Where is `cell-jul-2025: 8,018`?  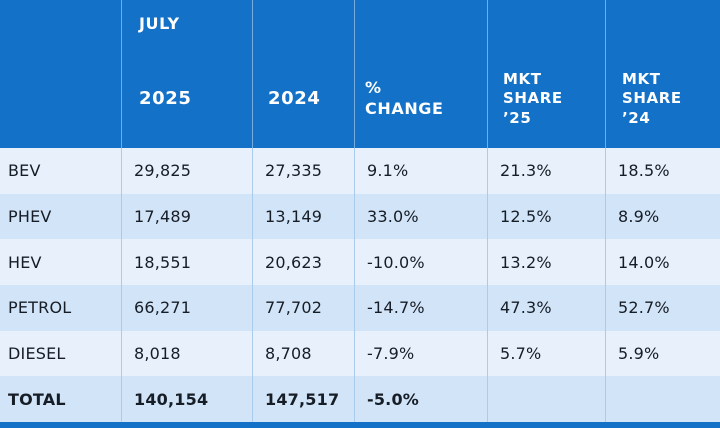 cell-jul-2025: 8,018 is located at coordinates (186, 353).